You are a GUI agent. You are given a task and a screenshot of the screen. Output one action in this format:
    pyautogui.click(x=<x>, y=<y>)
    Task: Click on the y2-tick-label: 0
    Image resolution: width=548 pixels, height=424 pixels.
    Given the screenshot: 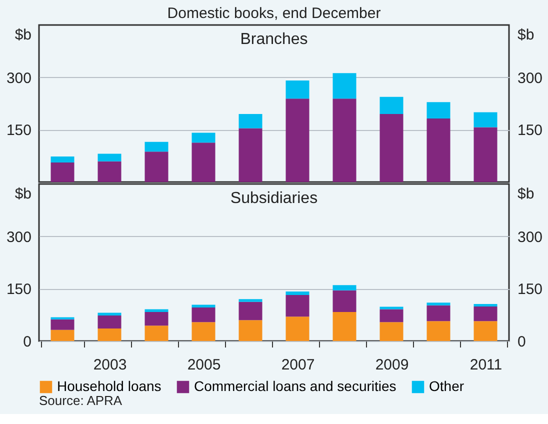 What is the action you would take?
    pyautogui.click(x=522, y=342)
    